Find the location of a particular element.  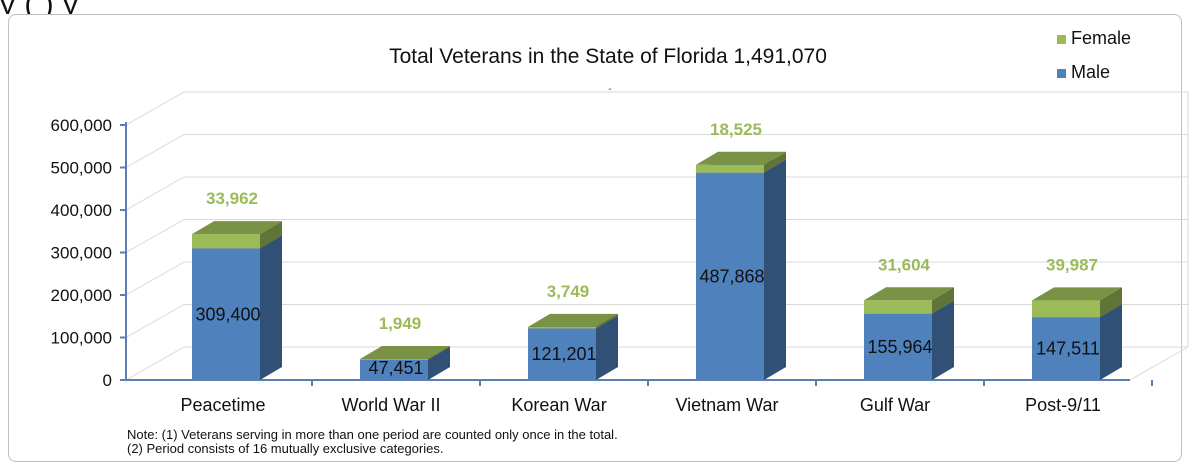

bar-male-3-front is located at coordinates (730, 276).